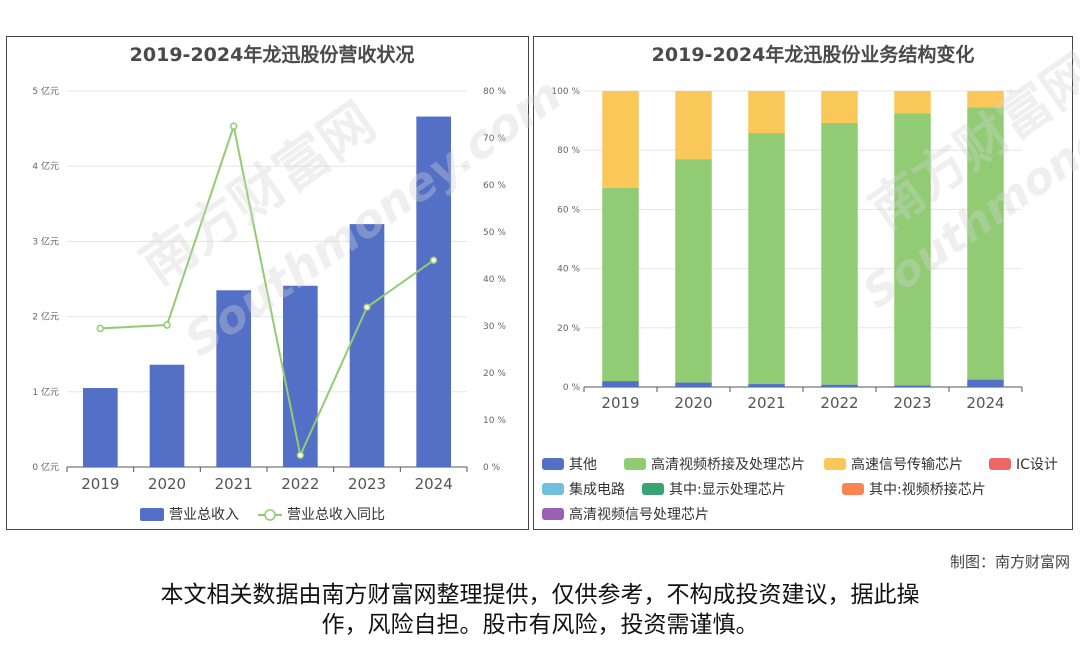  Describe the element at coordinates (639, 514) in the screenshot. I see `legend-label: 高清视频信号处理芯片` at that location.